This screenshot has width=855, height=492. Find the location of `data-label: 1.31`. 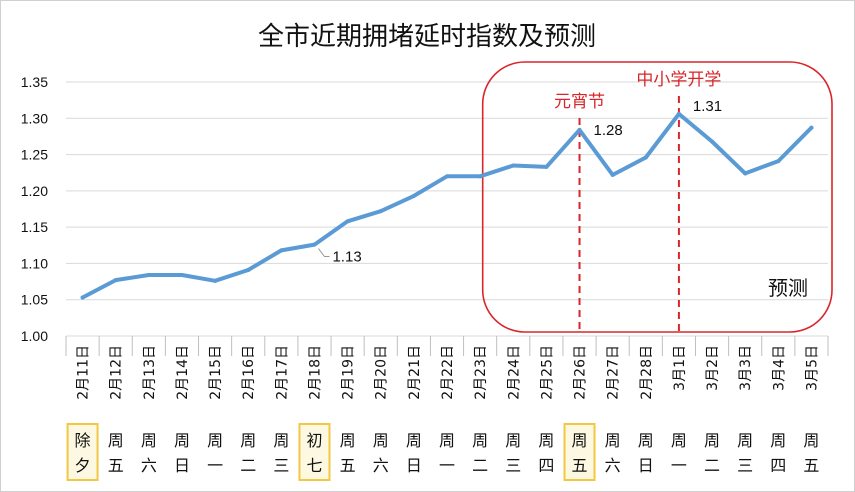

data-label: 1.31 is located at coordinates (707, 106).